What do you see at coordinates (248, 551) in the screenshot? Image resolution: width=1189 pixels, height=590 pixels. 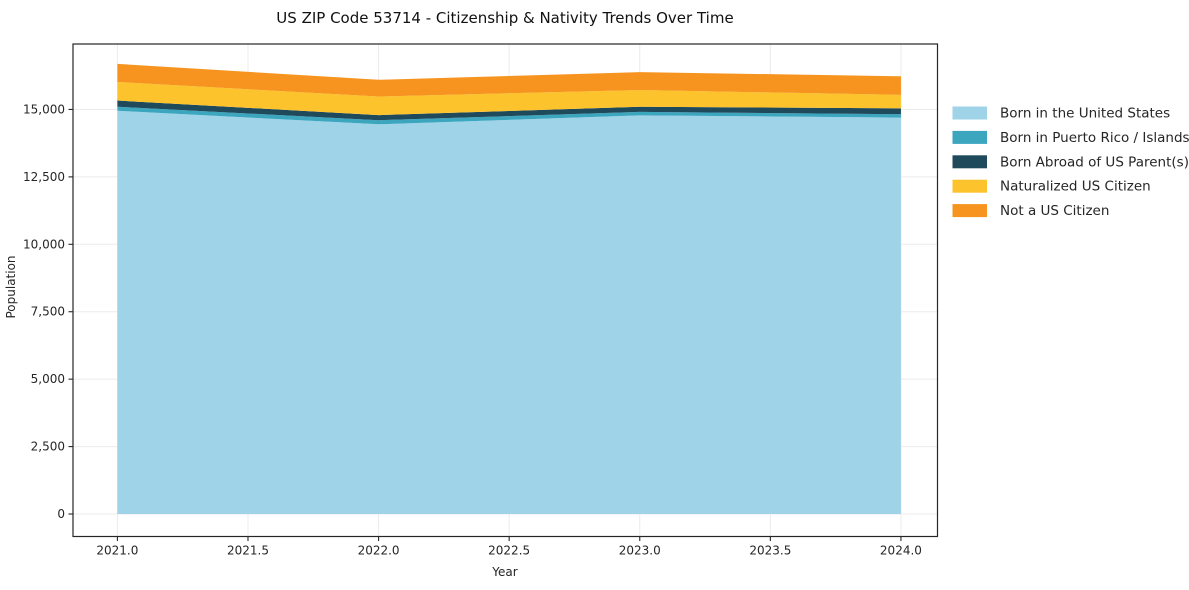 I see `x-tick-label: 2021.5` at bounding box center [248, 551].